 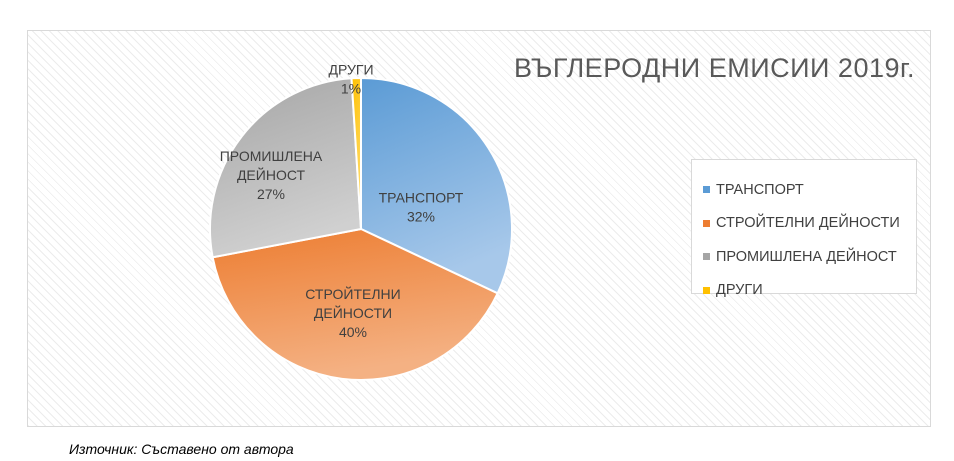 What do you see at coordinates (808, 223) in the screenshot?
I see `legend-label: СТРОЙТЕЛНИ ДЕЙНОСТИ` at bounding box center [808, 223].